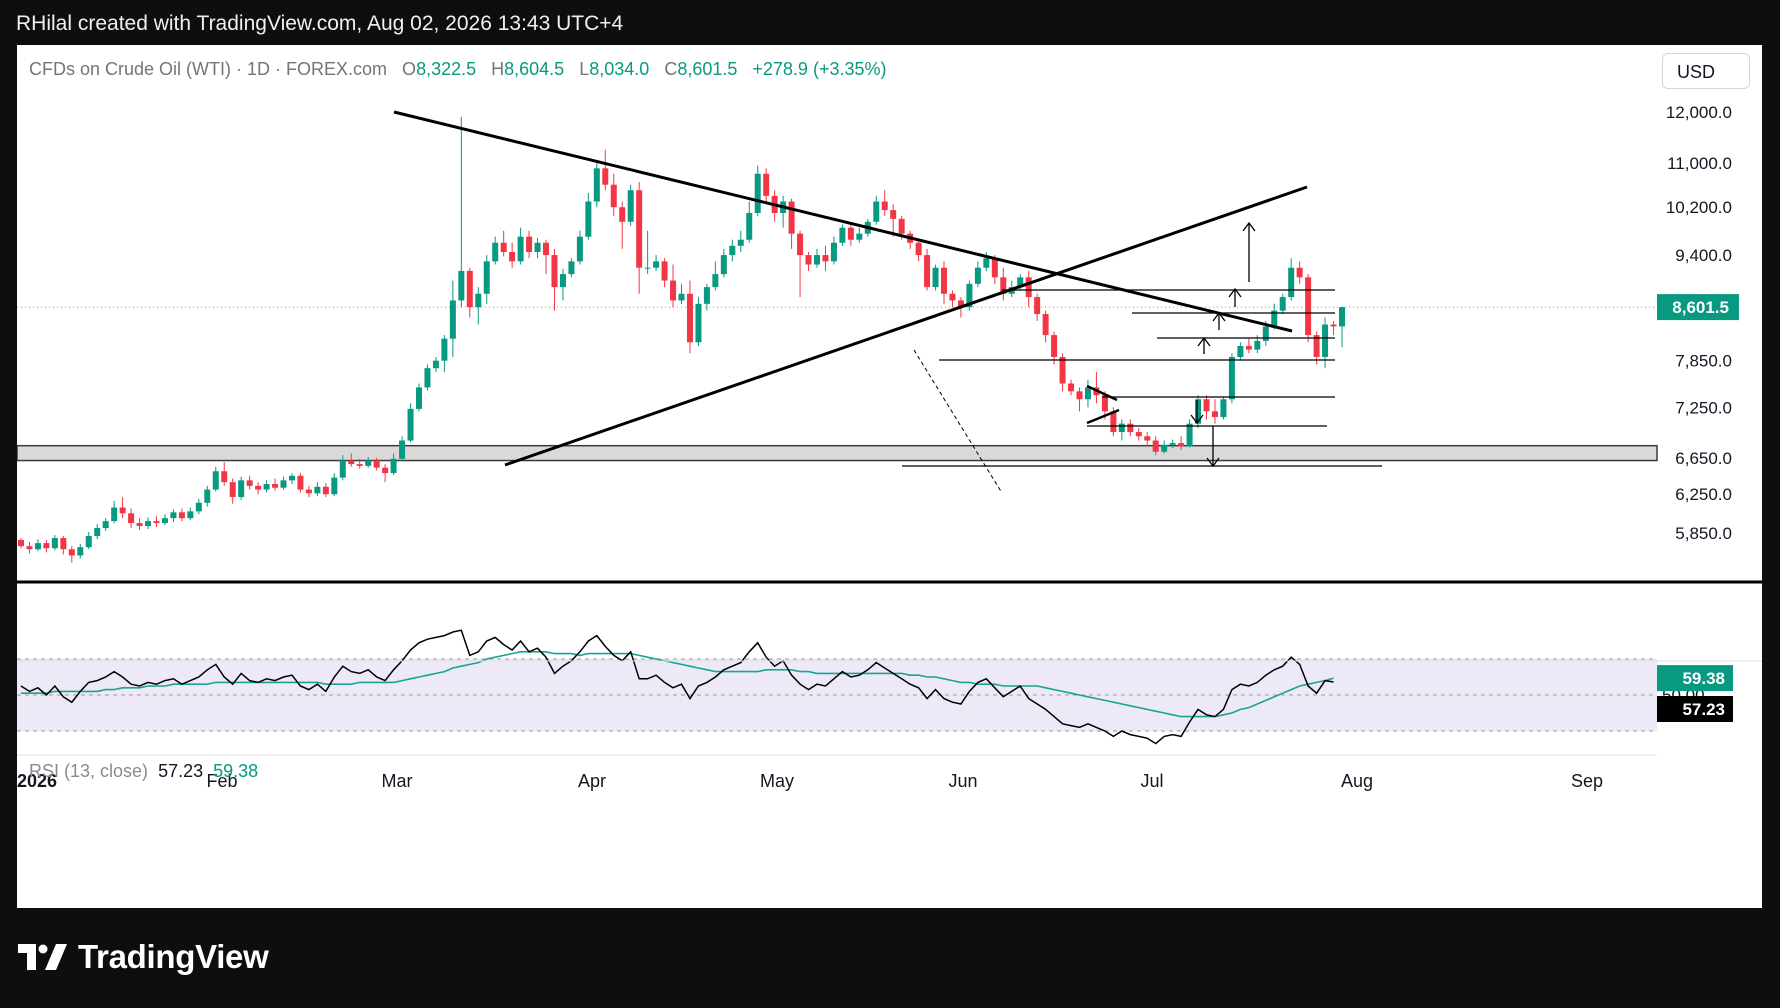 This screenshot has width=1780, height=1008. Describe the element at coordinates (777, 781) in the screenshot. I see `time-tick-label: May` at that location.